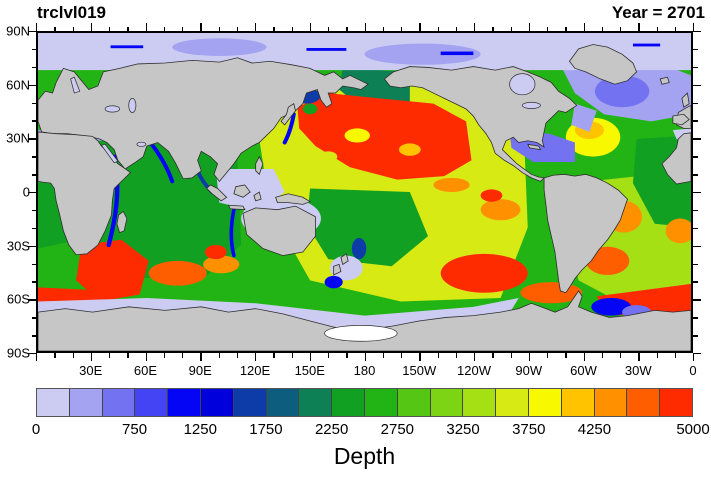 The width and height of the screenshot is (711, 477). Describe the element at coordinates (75, 85) in the screenshot. I see `baltic-sea` at that location.